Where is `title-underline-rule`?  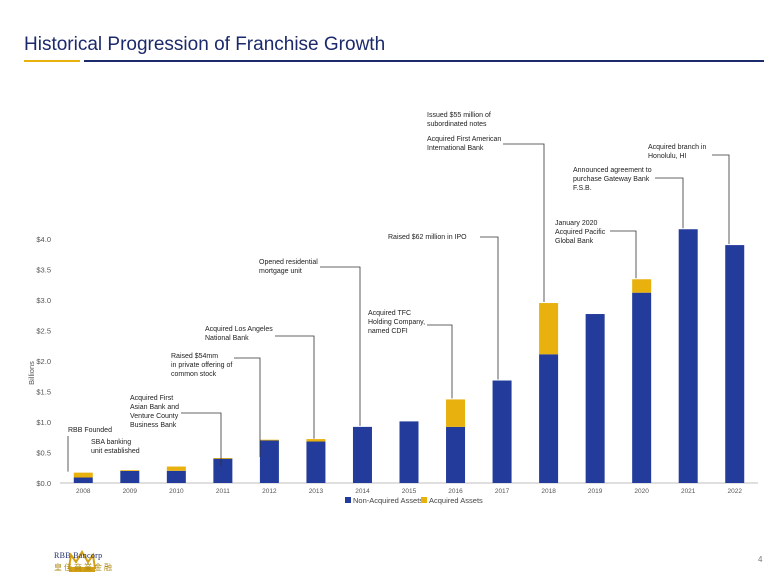
title-underline-rule is located at coordinates (424, 61).